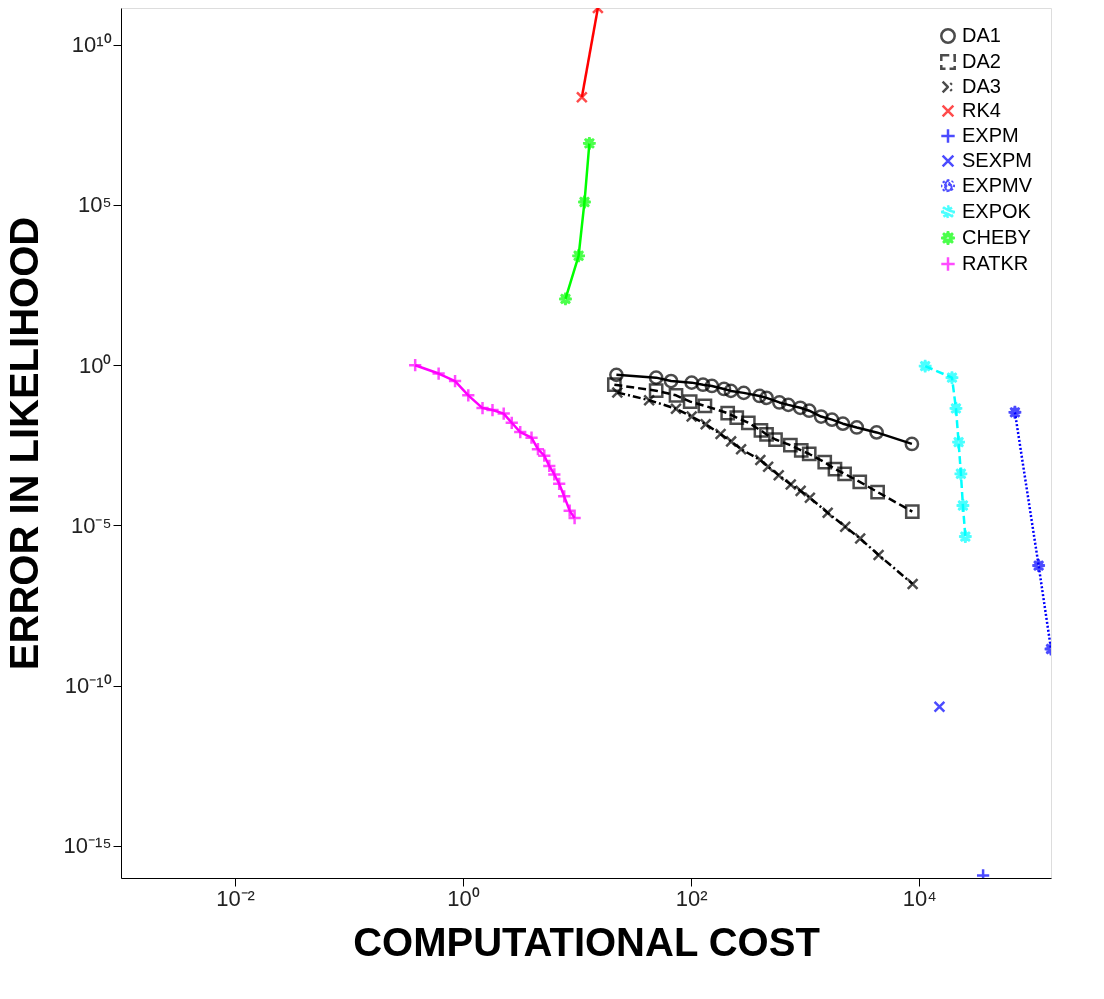 The width and height of the screenshot is (1104, 999). I want to click on y-tick-label: 10¹⁰, so click(91, 45).